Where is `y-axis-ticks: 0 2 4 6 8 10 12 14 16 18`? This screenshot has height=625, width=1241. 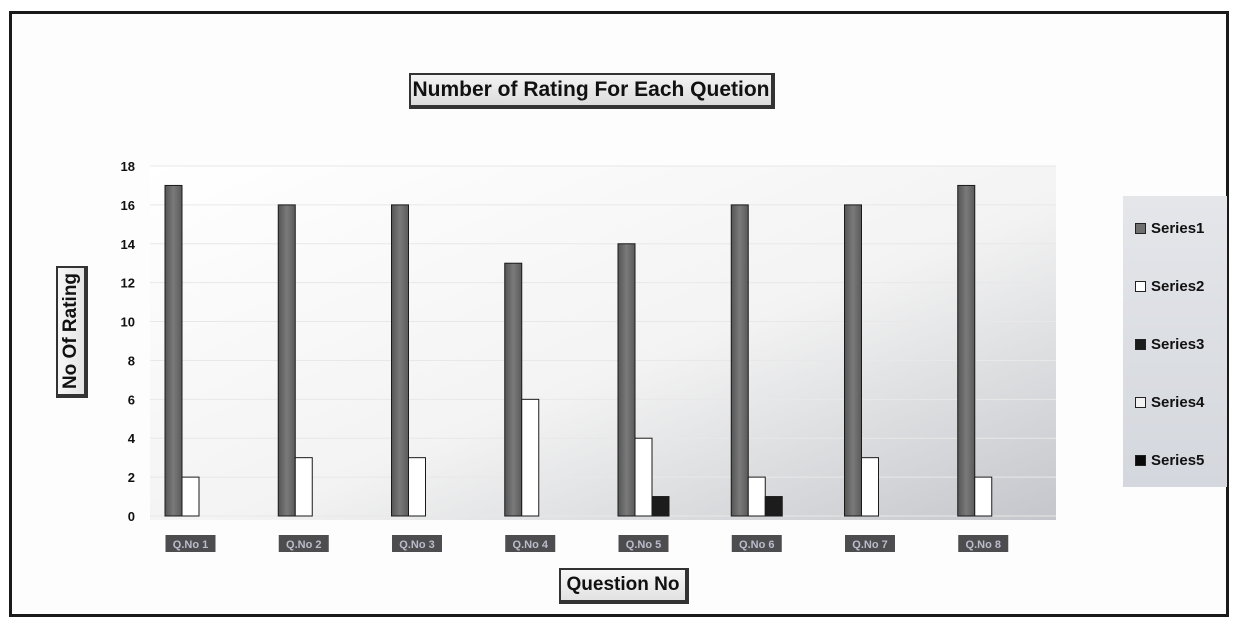 y-axis-ticks: 0 2 4 6 8 10 12 14 16 18 is located at coordinates (128, 341).